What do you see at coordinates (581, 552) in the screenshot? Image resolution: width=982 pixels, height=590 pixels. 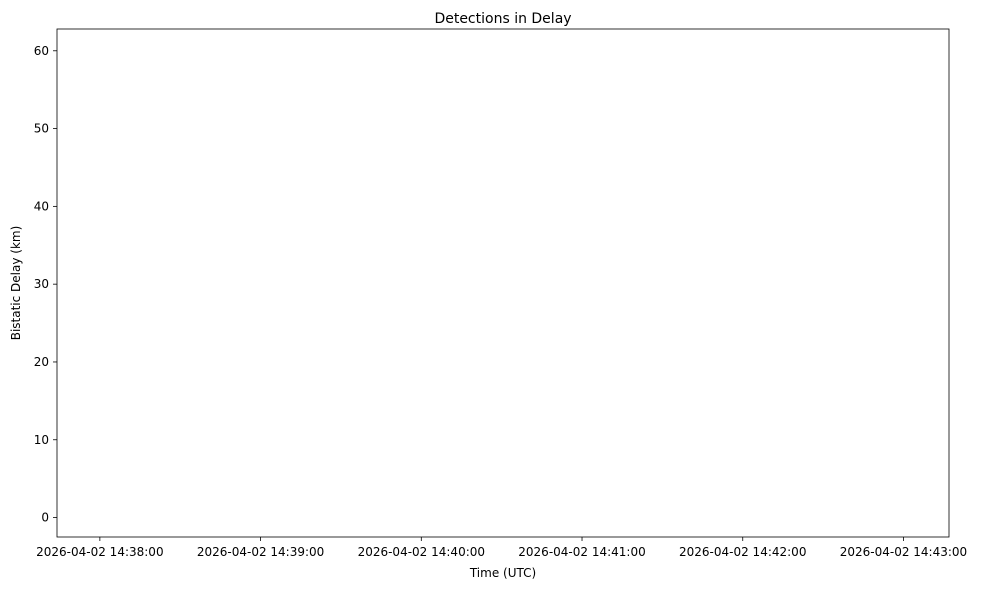 I see `x-tick-label: 2026-04-02 14:41:00` at bounding box center [581, 552].